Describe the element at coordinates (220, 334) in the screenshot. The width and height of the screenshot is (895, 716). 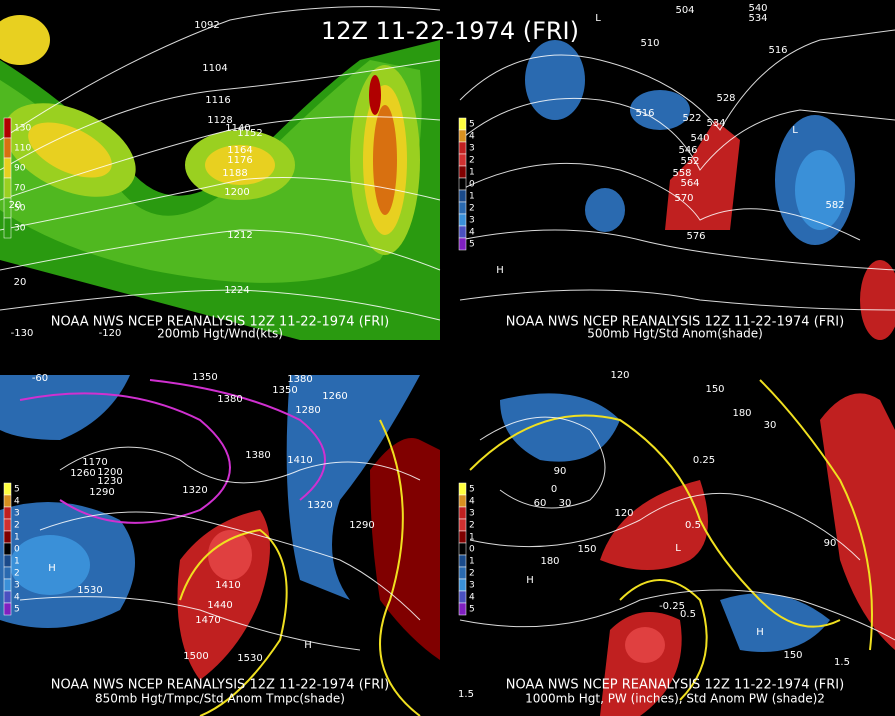
I see `panel-subcaption: 200mb Hgt/Wnd(kts)` at that location.